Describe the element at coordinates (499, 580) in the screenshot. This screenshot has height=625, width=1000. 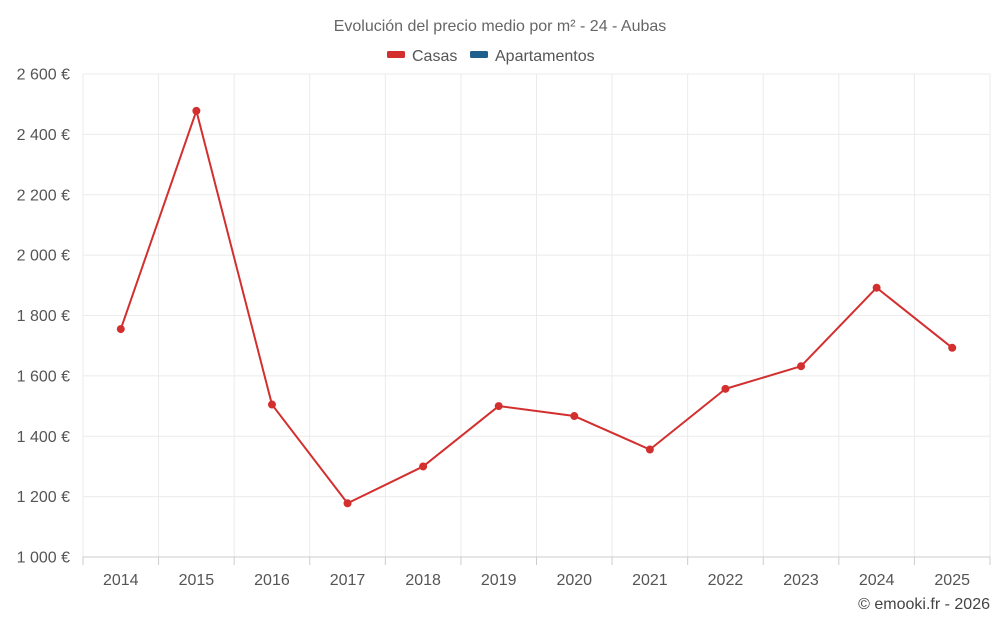
I see `x-tick-label: 2019` at that location.